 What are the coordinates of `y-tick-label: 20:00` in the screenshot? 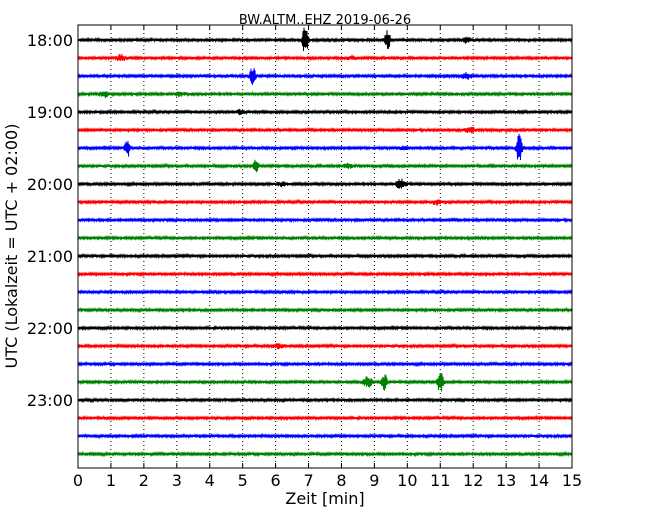 It's located at (50, 184).